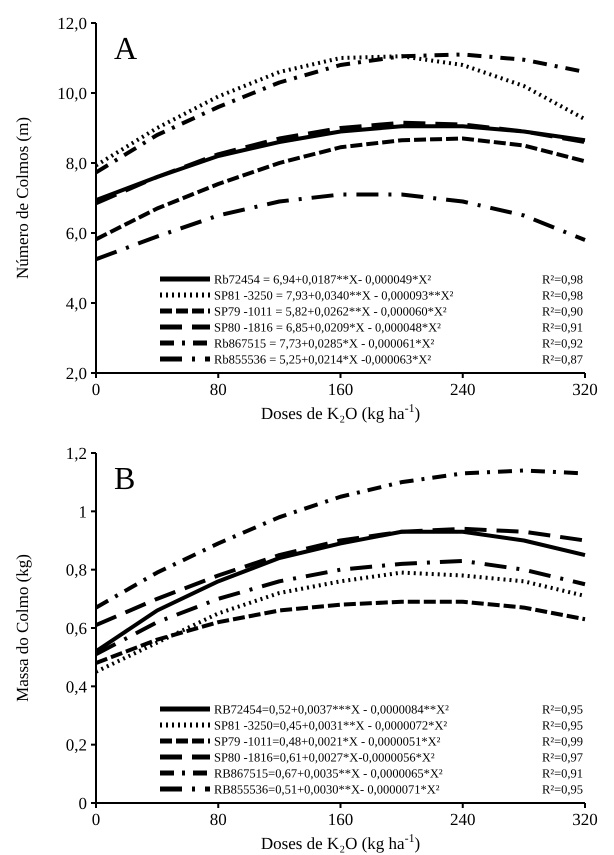 The width and height of the screenshot is (614, 855). Describe the element at coordinates (331, 725) in the screenshot. I see `legend-label: SP81 -3250=0,45+0,0031**X - 0,0000072*X²` at that location.